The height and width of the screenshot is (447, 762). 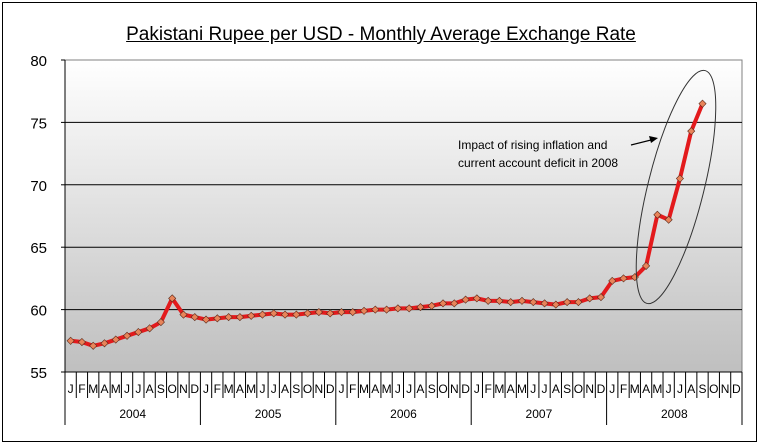 I want to click on annotation-line-2: current account deficit in 2008, so click(x=538, y=163).